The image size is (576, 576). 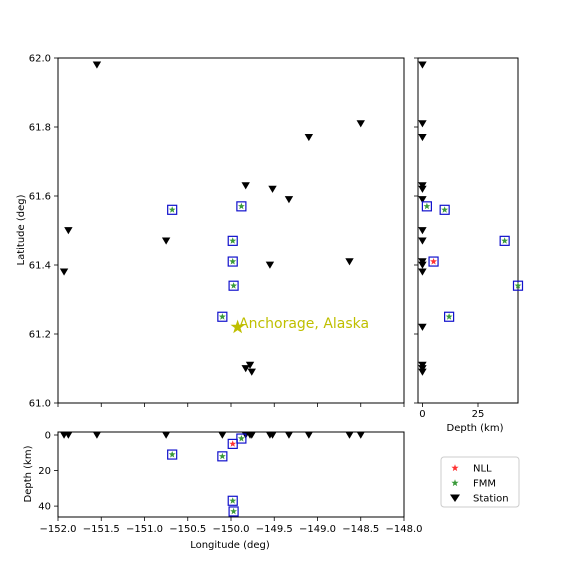 I want to click on map-ytick-label-3: 61.6, so click(x=40, y=197).